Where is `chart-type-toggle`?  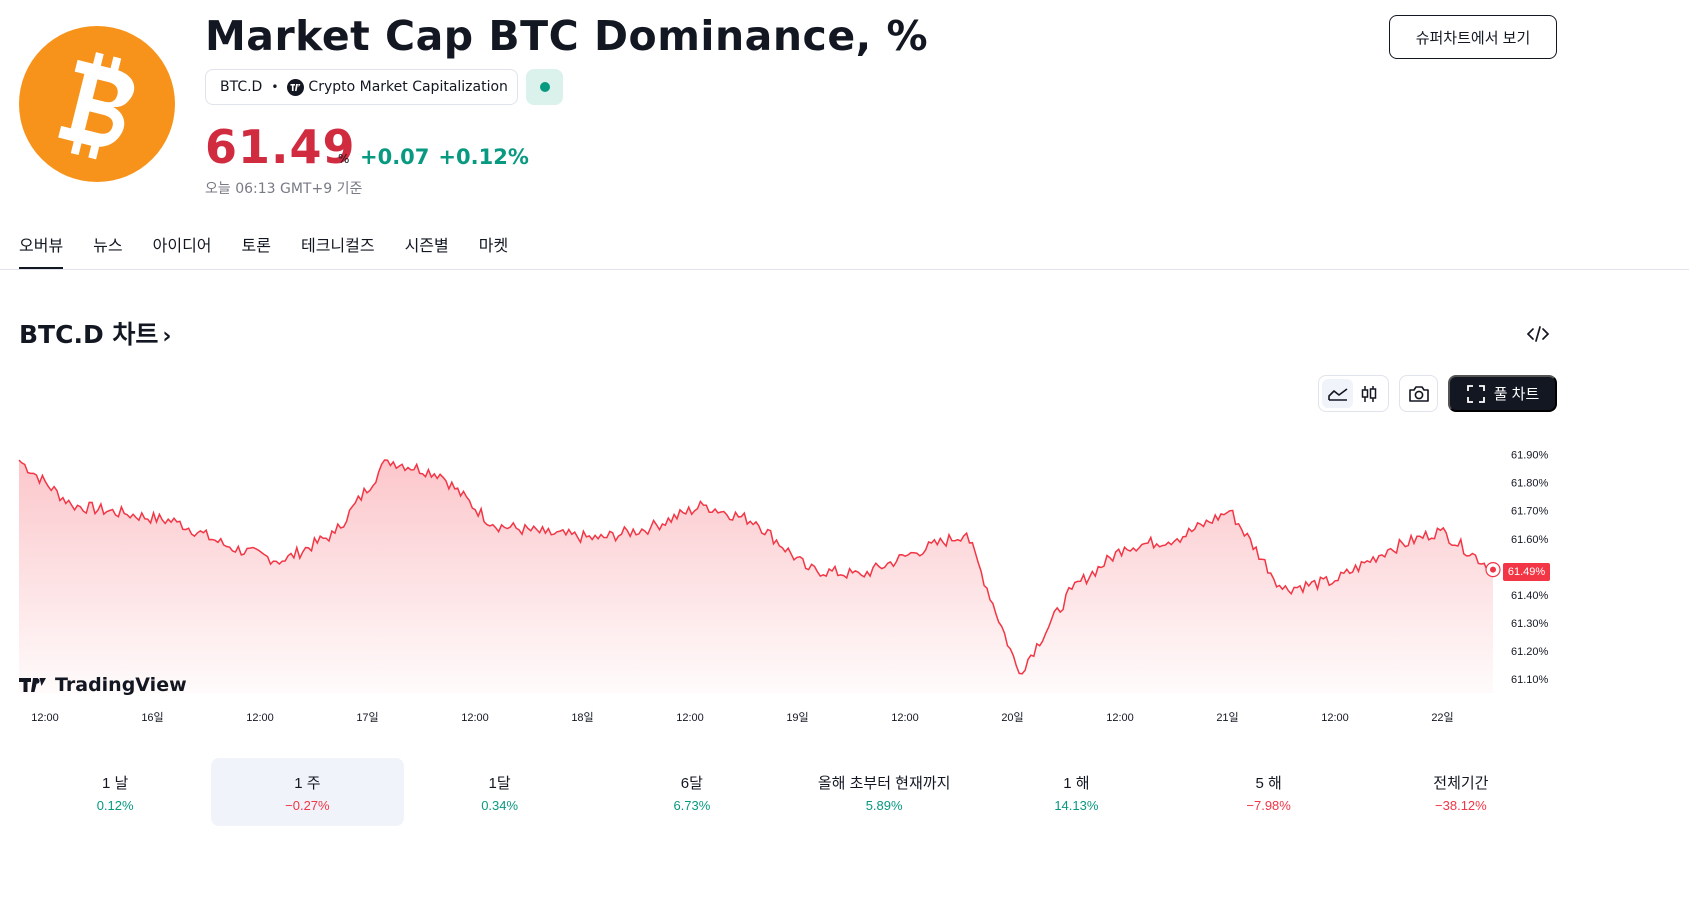 chart-type-toggle is located at coordinates (1353, 393).